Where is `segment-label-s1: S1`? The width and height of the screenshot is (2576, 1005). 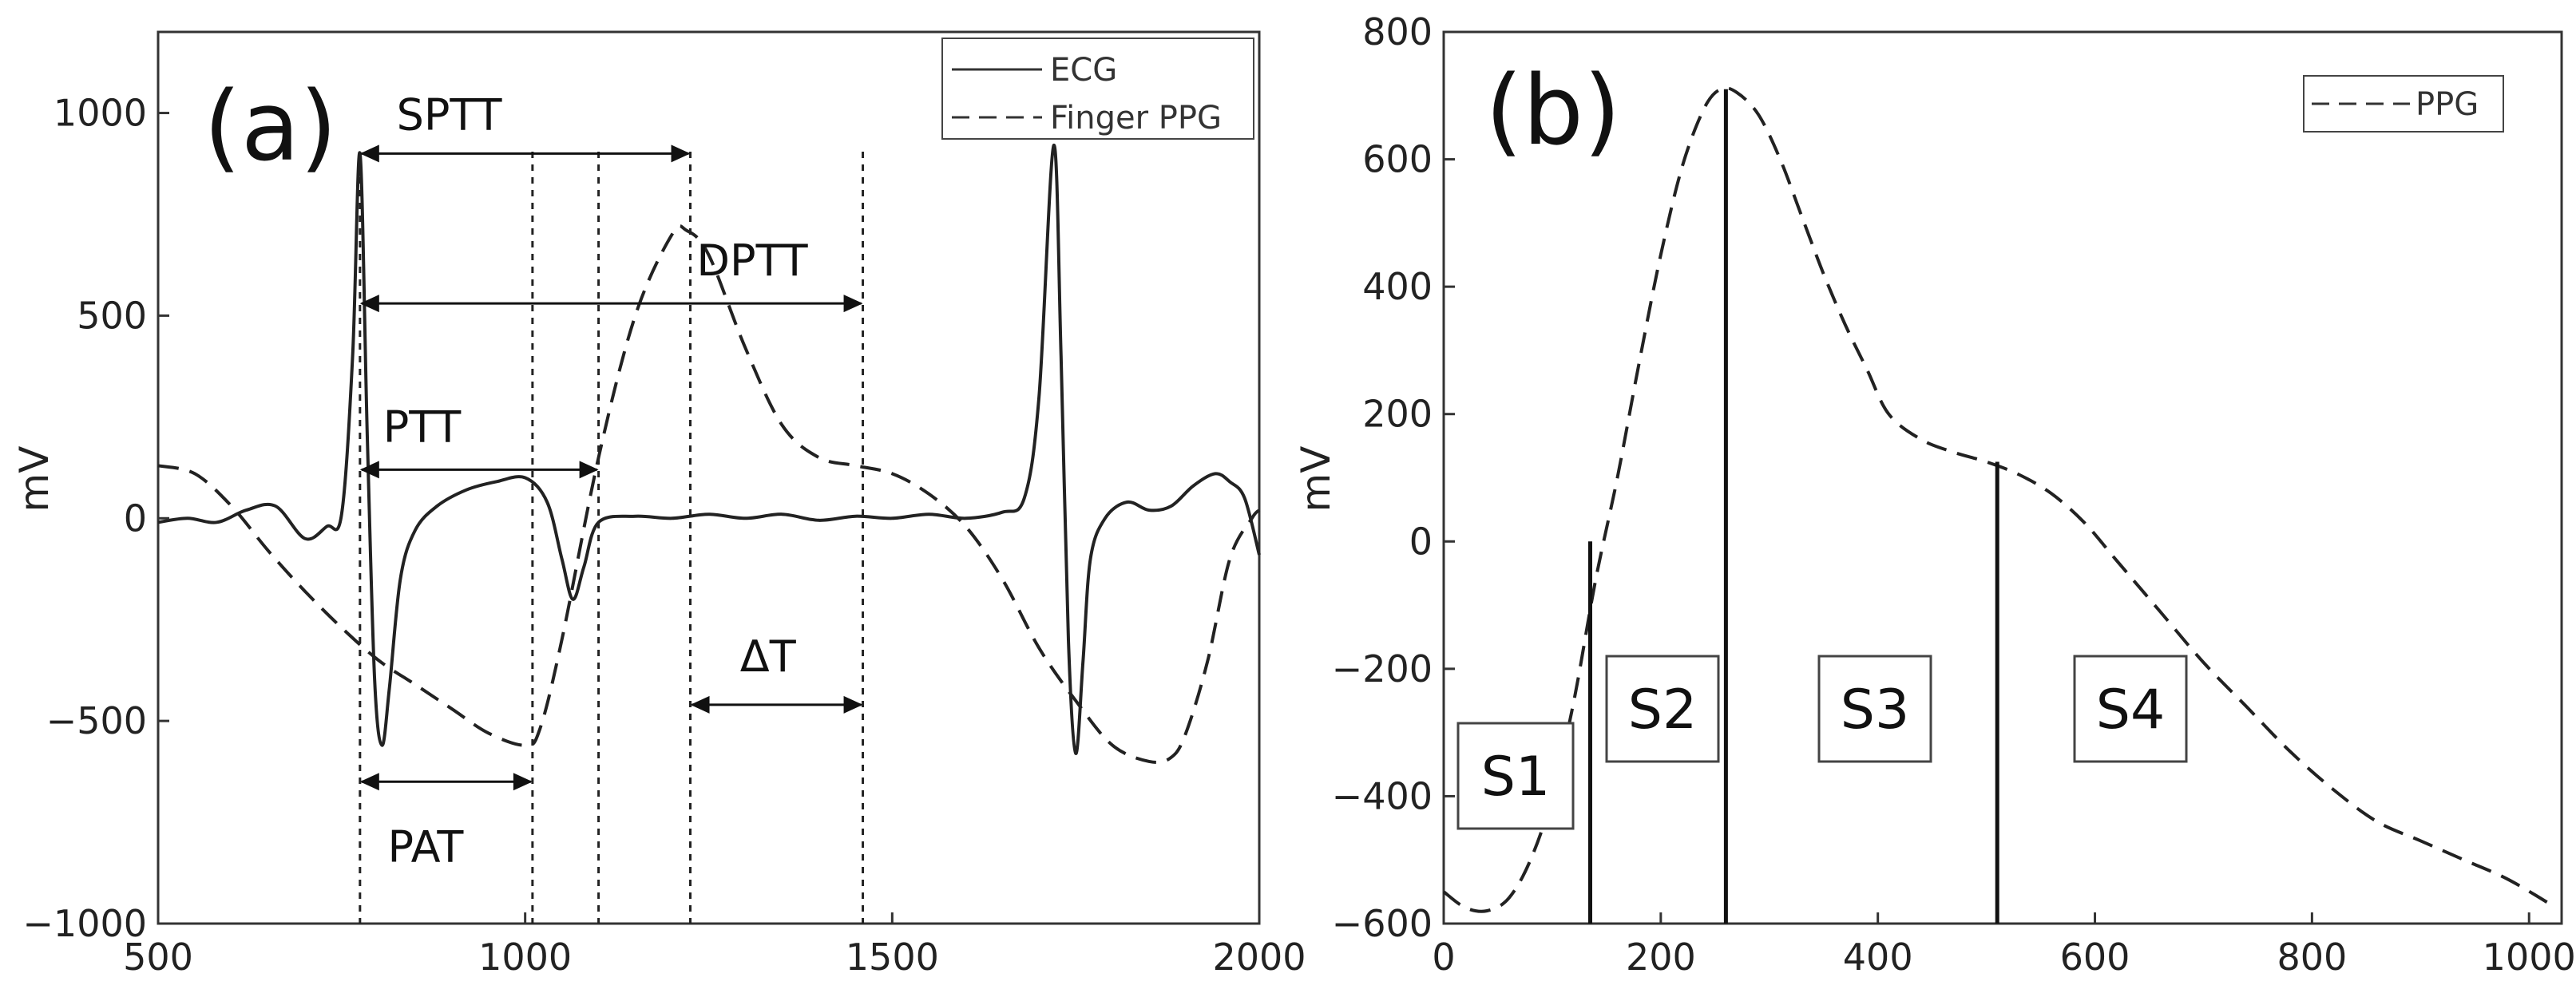 segment-label-s1: S1 is located at coordinates (1515, 777).